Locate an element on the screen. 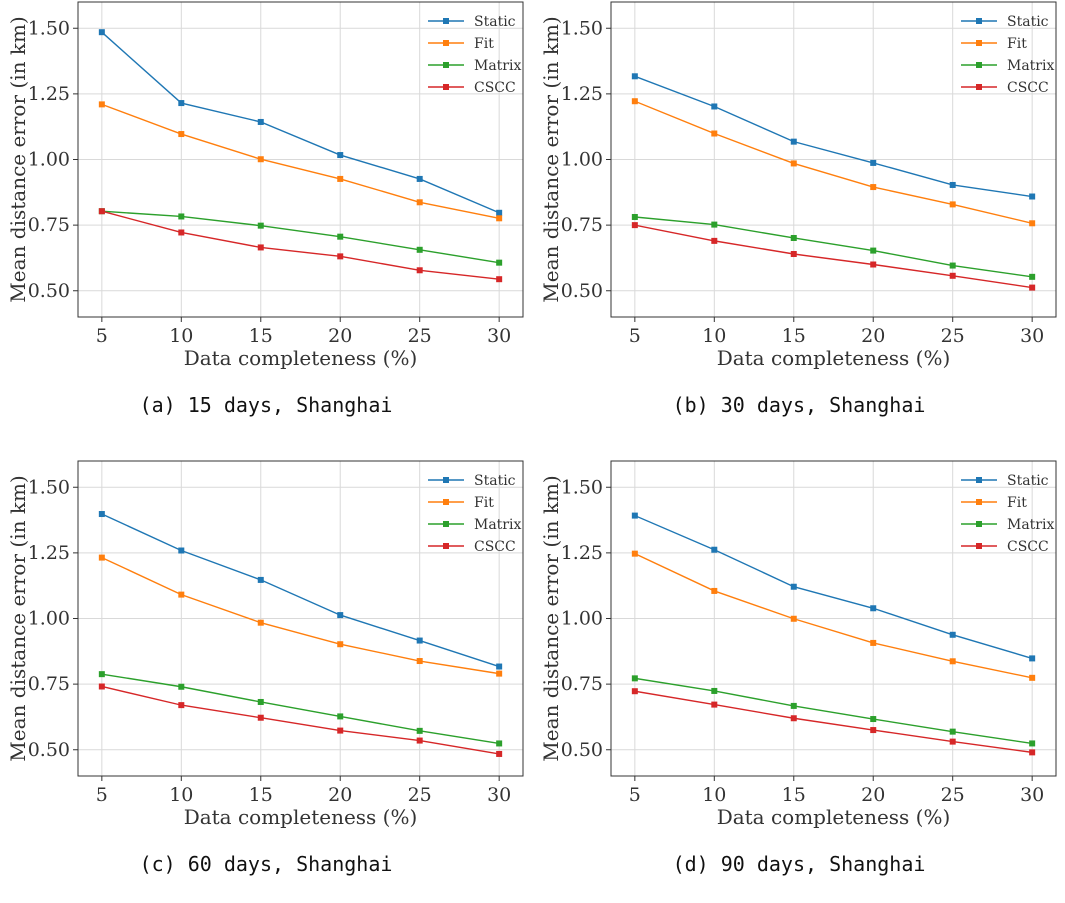 This screenshot has width=1065, height=903. y-tick-label: 1.50 is located at coordinates (49, 487).